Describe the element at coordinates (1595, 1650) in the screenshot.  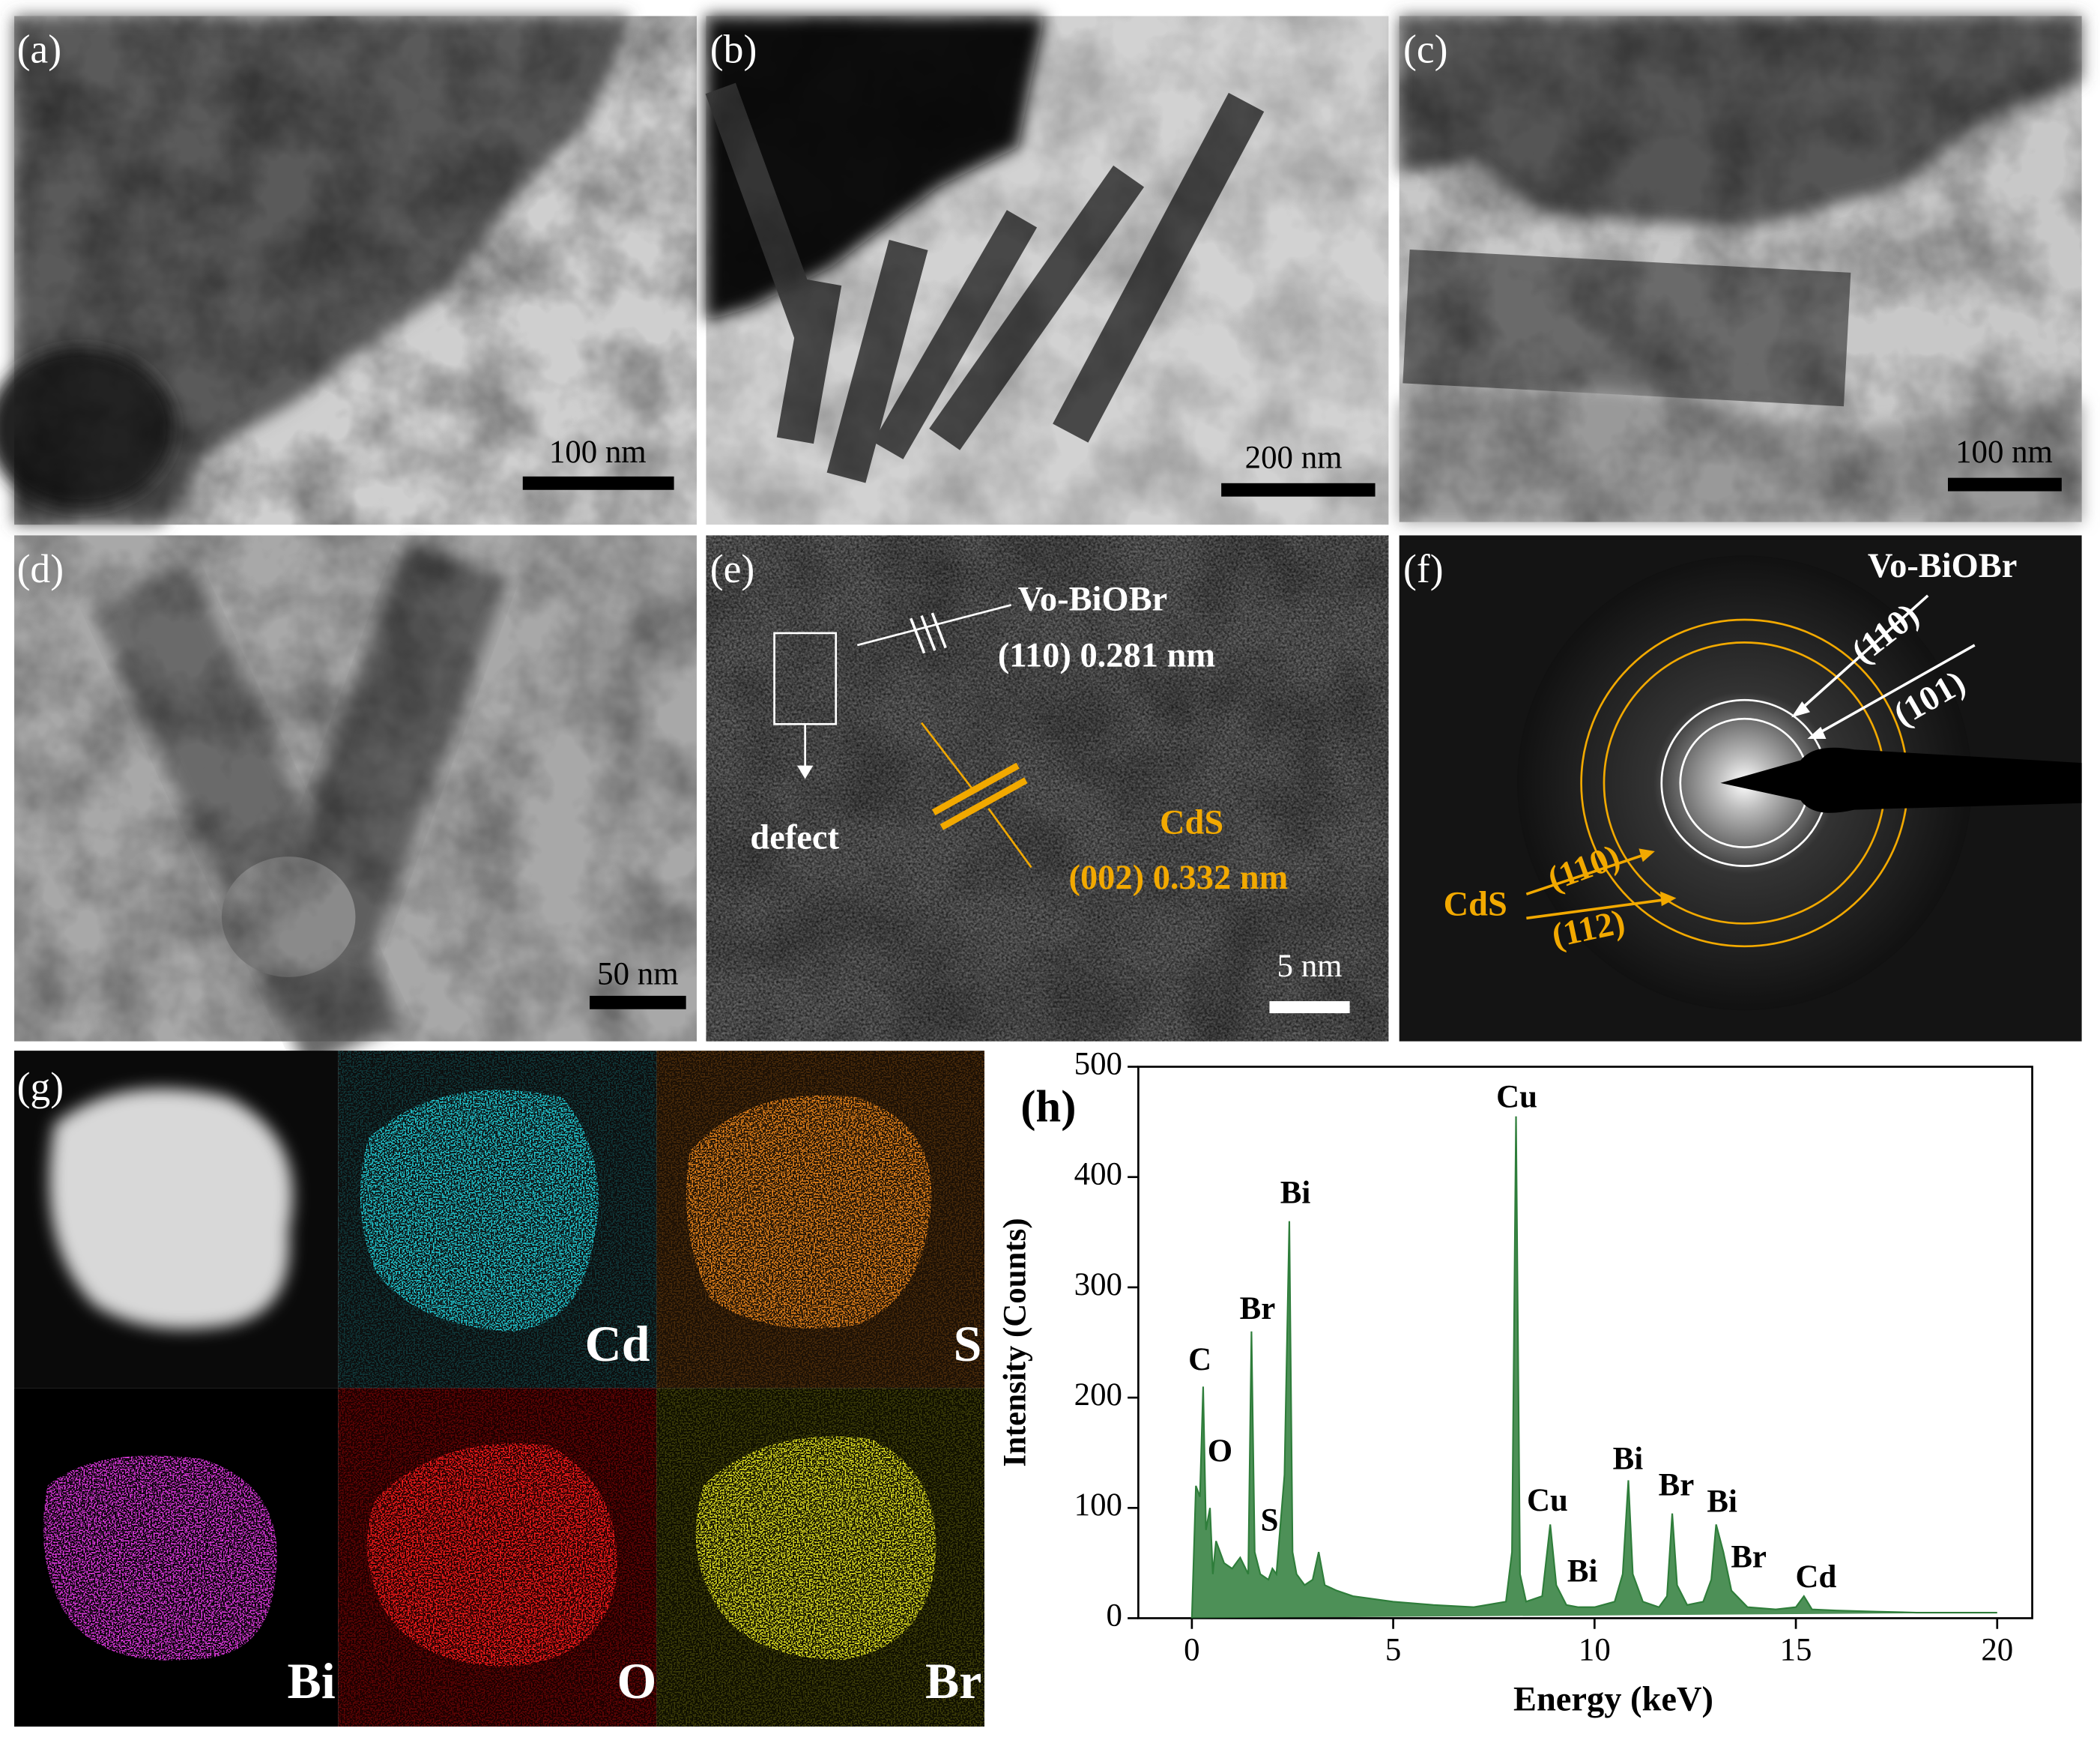
I see `x-tick-label: 10` at that location.